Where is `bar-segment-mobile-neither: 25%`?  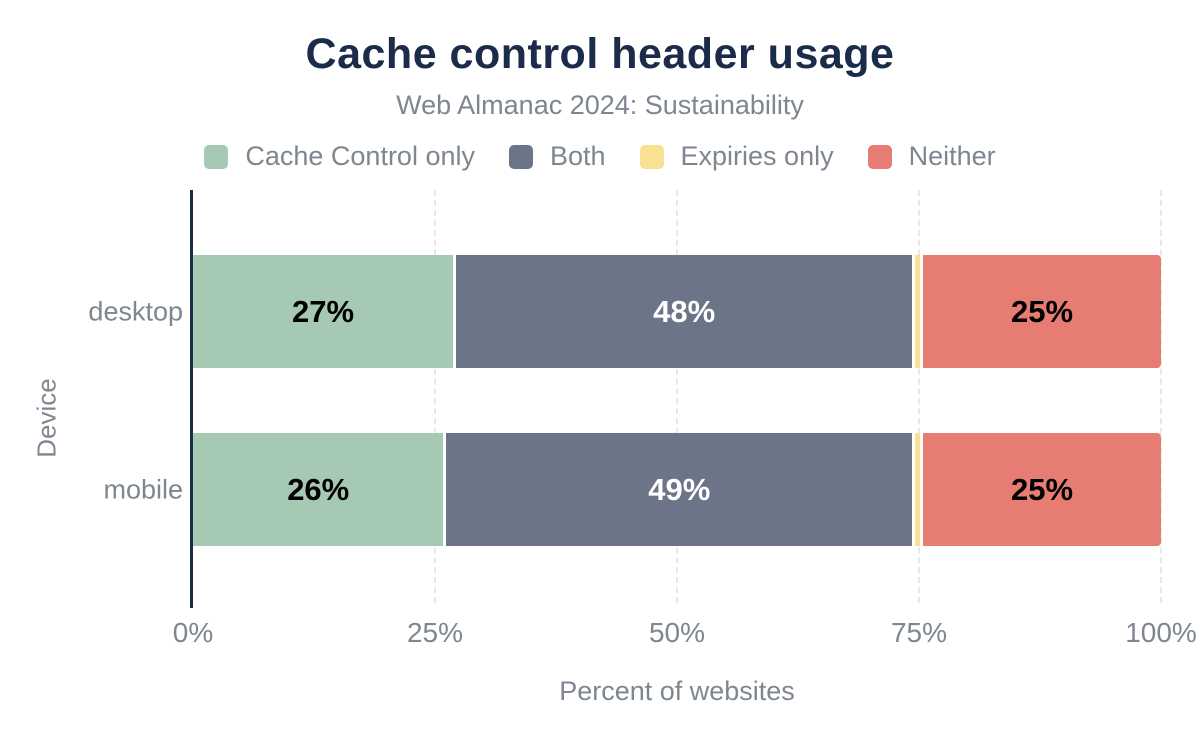
bar-segment-mobile-neither: 25% is located at coordinates (1040, 489).